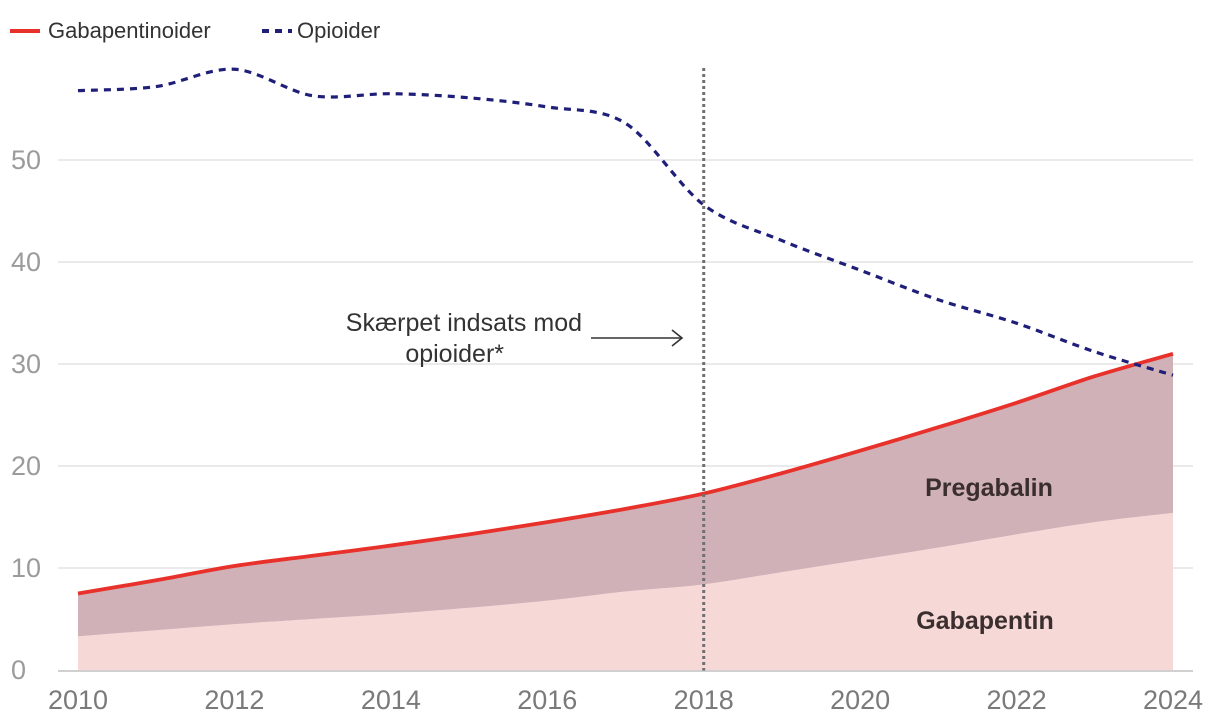  I want to click on x-axis-ticks: 2010 2012 2014 2016 2018 2020 2022 2024, so click(625, 700).